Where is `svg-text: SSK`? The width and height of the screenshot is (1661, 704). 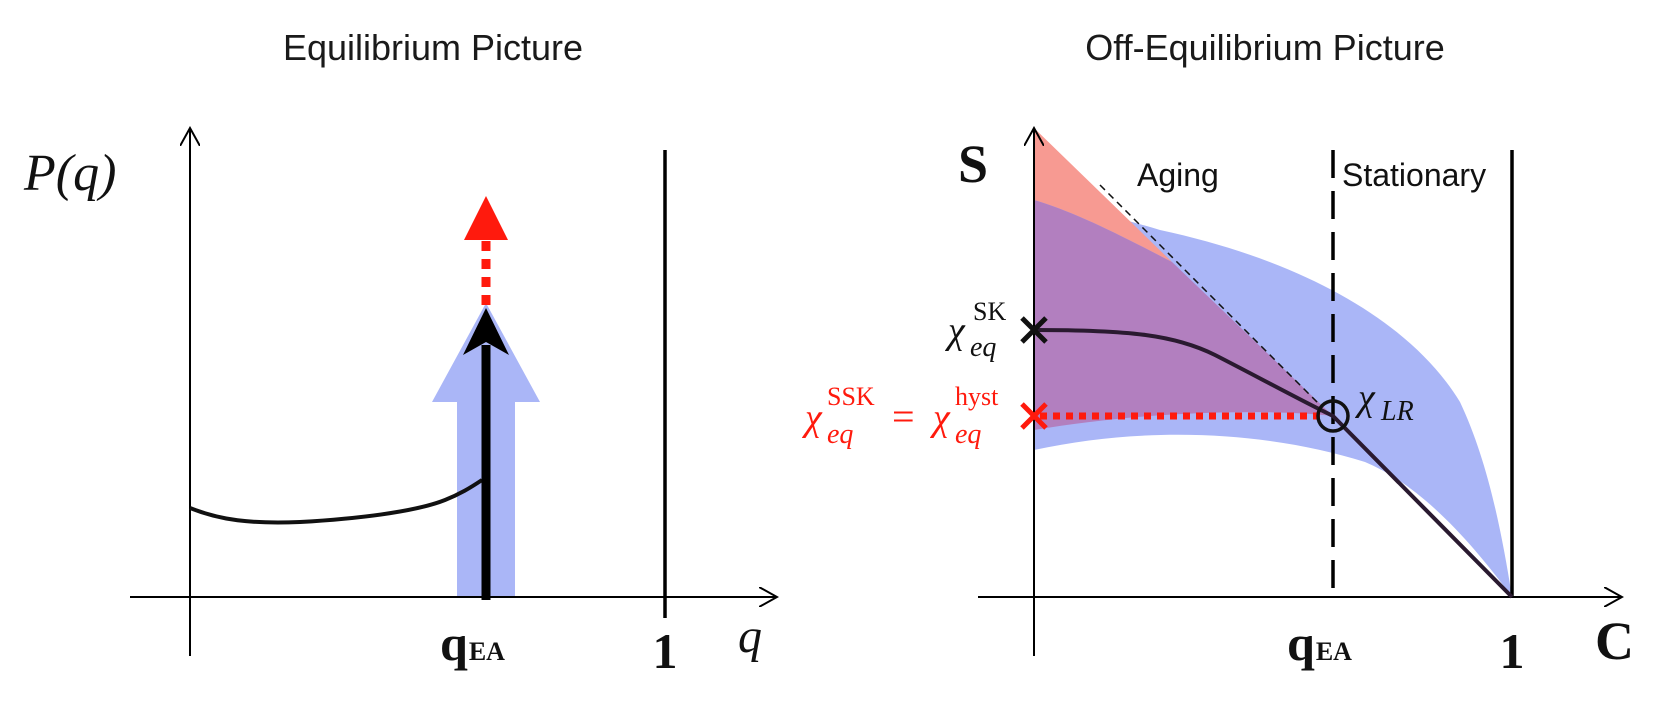
svg-text: SSK is located at coordinates (851, 396).